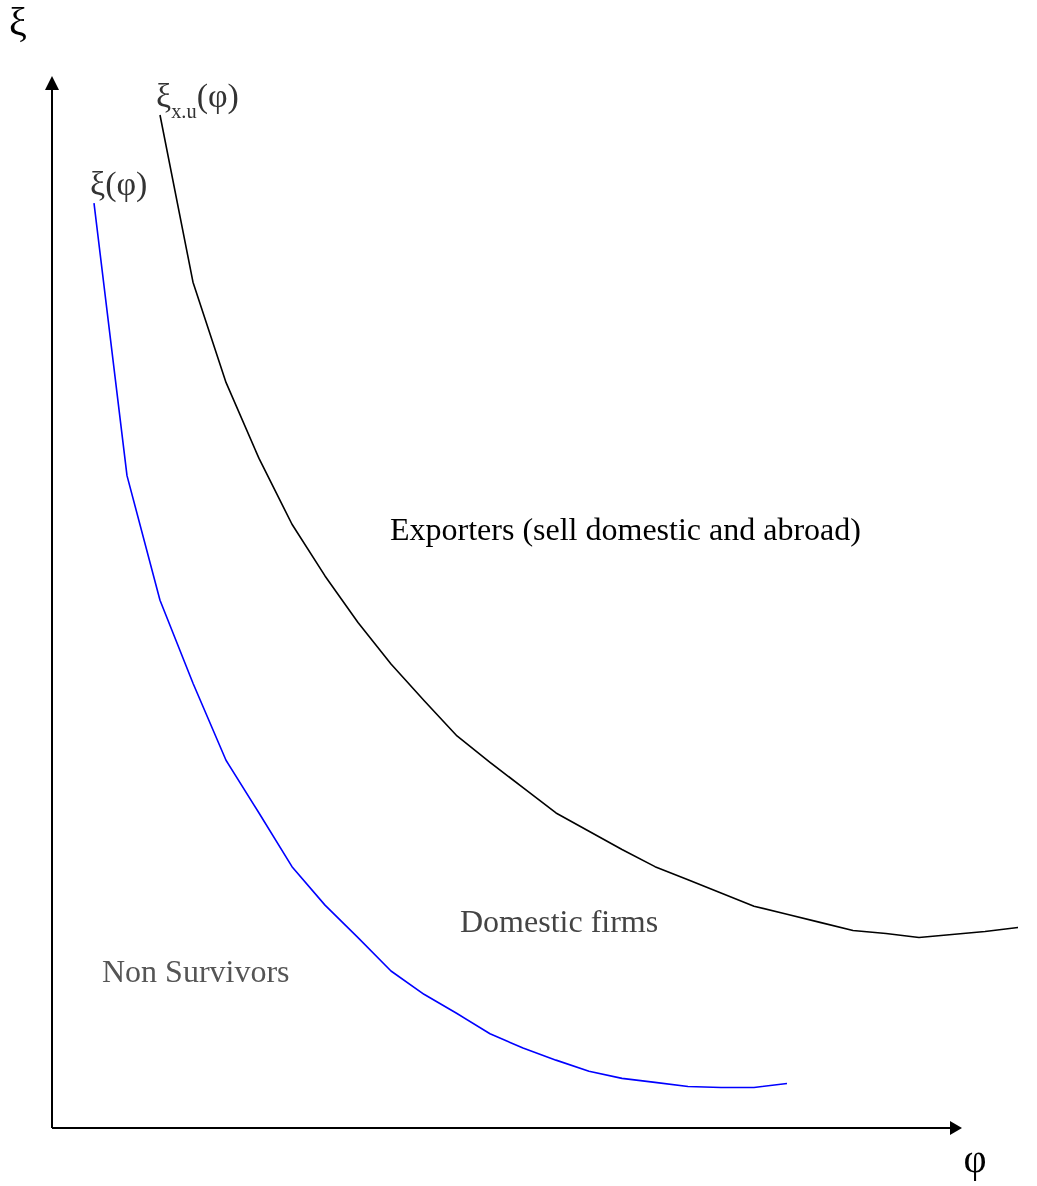 This screenshot has width=1037, height=1186. I want to click on series-label: ξ$_{x.u}$(φ), so click(197, 99).